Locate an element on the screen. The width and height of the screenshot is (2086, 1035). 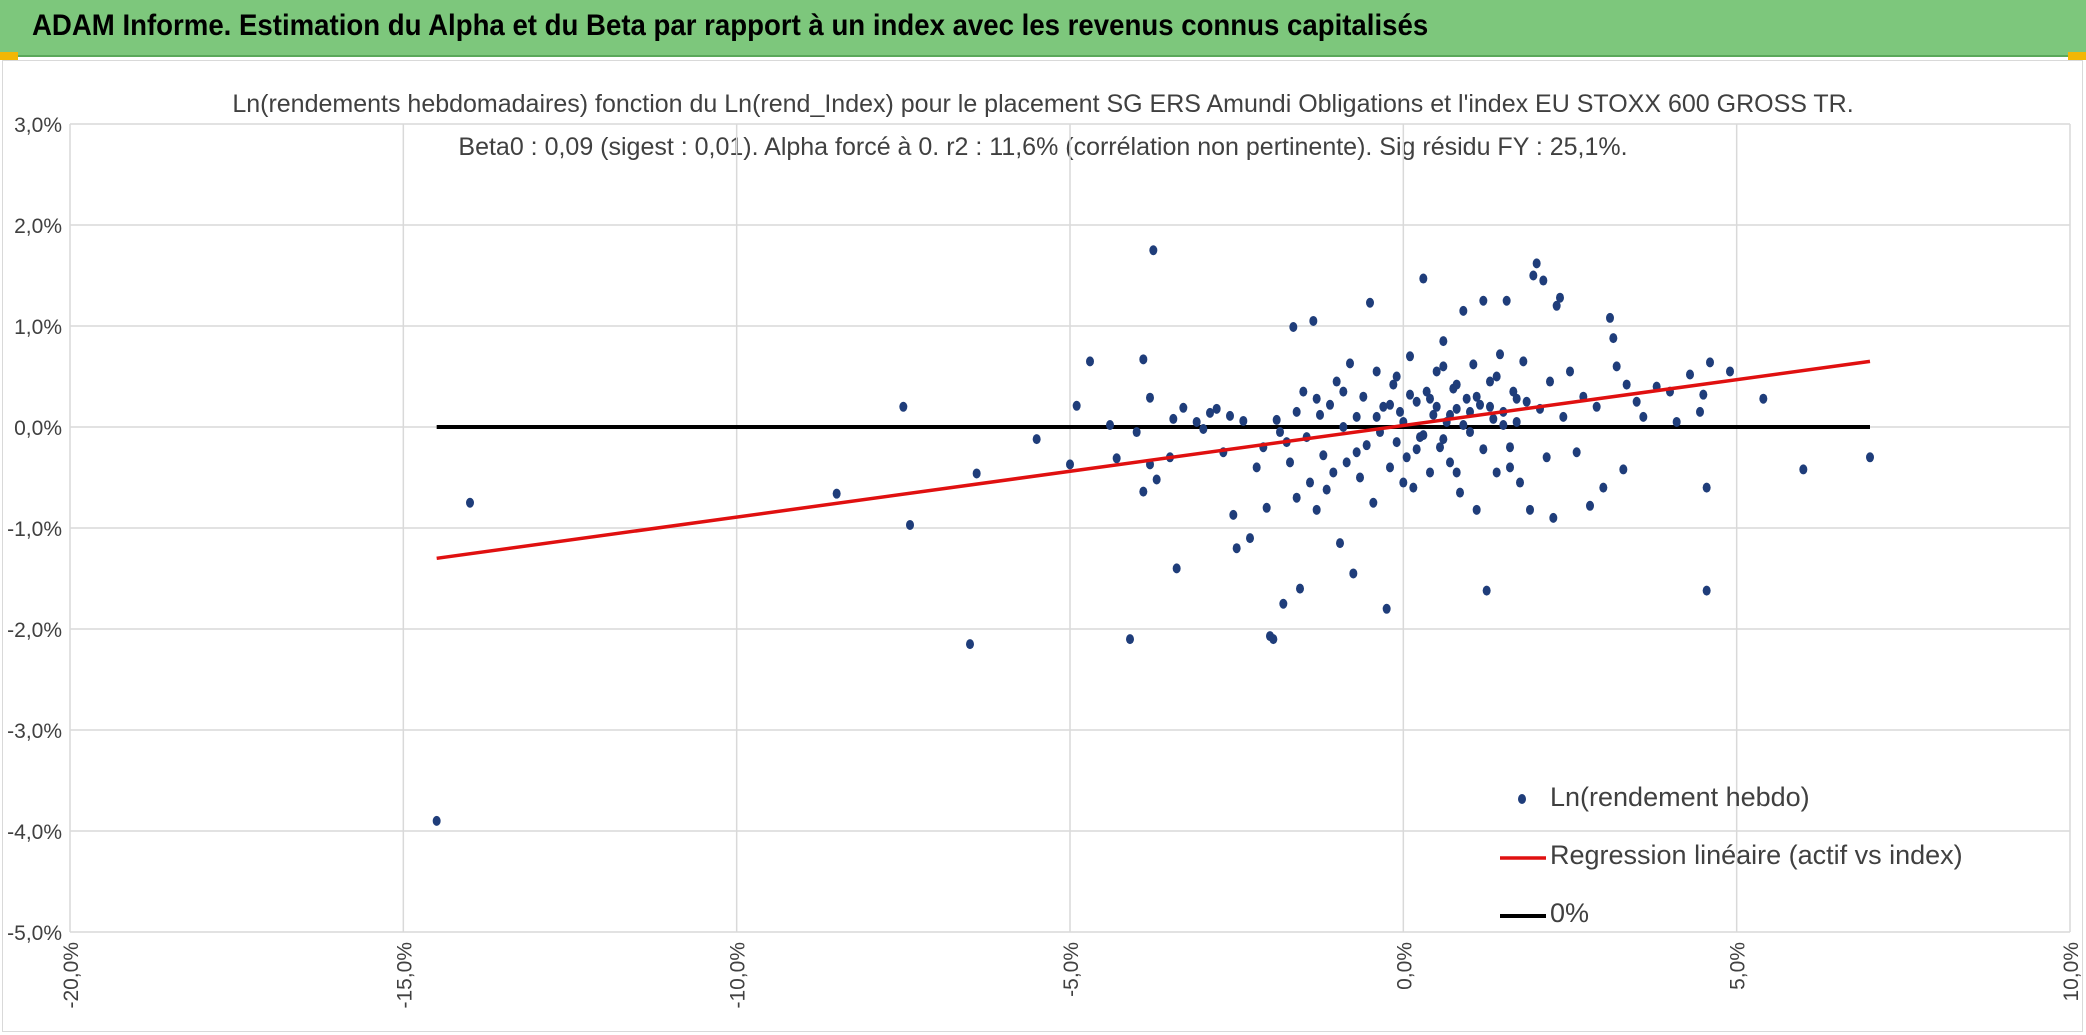
y-tick-label: -2,0% is located at coordinates (34, 630).